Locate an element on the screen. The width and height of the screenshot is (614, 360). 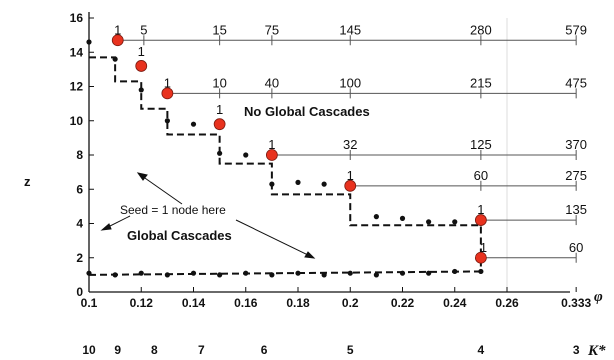
y-tick-label: 2 is located at coordinates (79, 258).